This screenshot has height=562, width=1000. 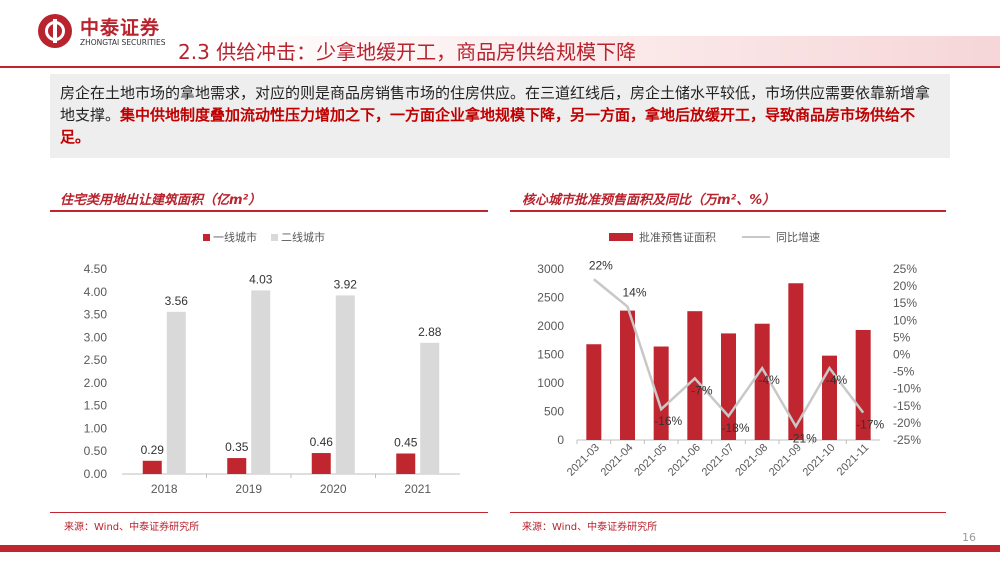 I want to click on legend-label-tier1: 一线城市, so click(x=235, y=237).